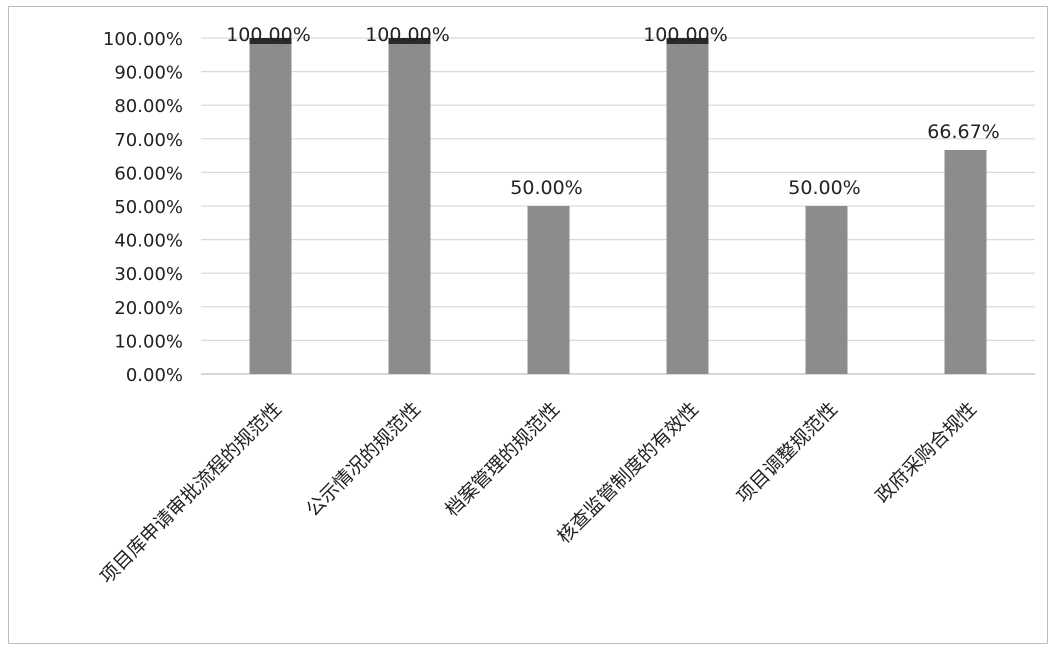  Describe the element at coordinates (926, 453) in the screenshot. I see `x-category-label: 政府采购合规性` at that location.